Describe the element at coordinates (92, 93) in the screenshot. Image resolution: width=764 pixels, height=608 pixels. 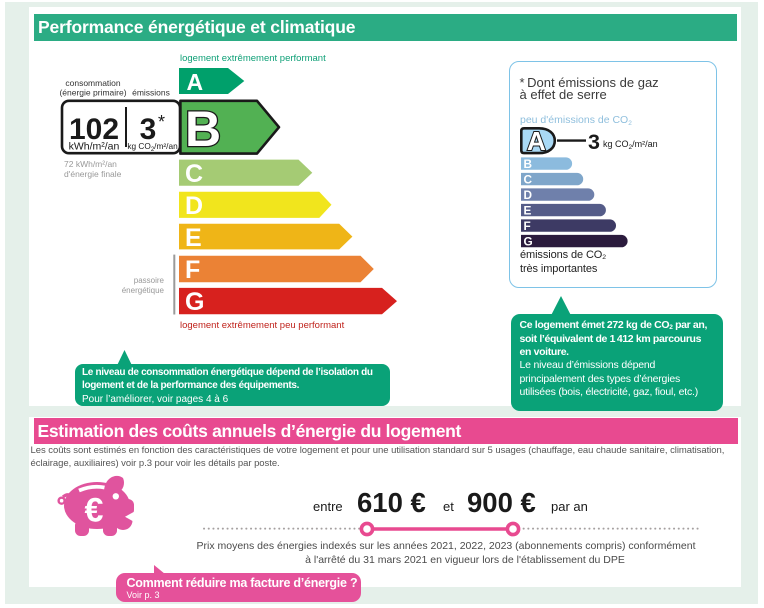
I see `svg-text: (énergie primaire)` at that location.